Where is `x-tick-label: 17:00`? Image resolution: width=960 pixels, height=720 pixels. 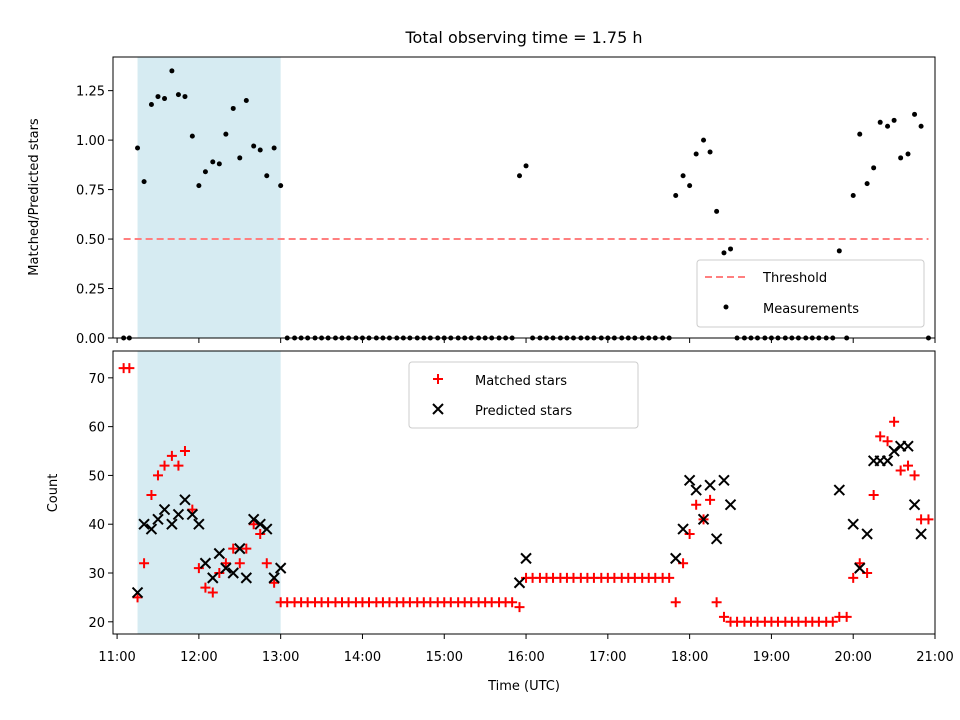 x-tick-label: 17:00 is located at coordinates (607, 657).